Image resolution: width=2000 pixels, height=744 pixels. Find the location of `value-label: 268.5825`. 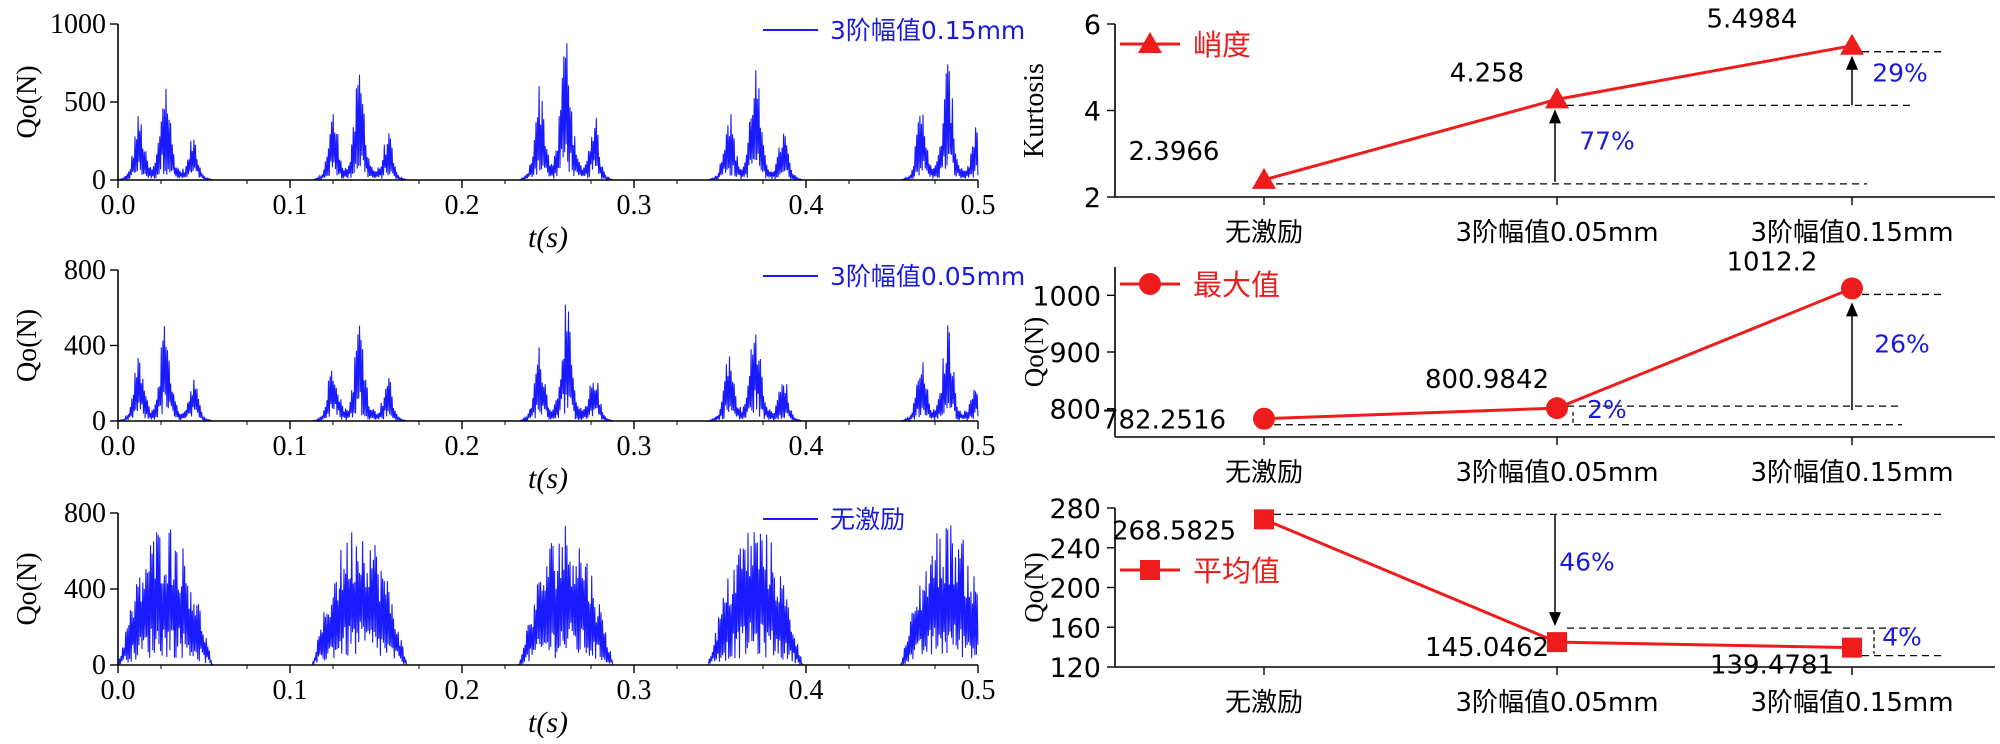

value-label: 268.5825 is located at coordinates (1174, 531).